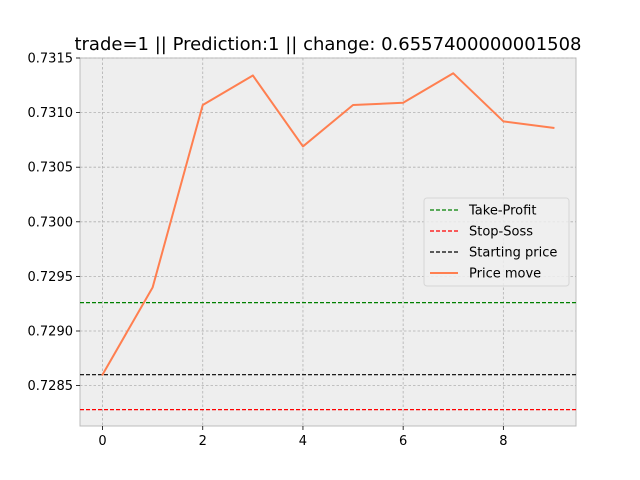 This screenshot has height=480, width=640. Describe the element at coordinates (51, 386) in the screenshot. I see `y-tick-label: 0.7285` at that location.